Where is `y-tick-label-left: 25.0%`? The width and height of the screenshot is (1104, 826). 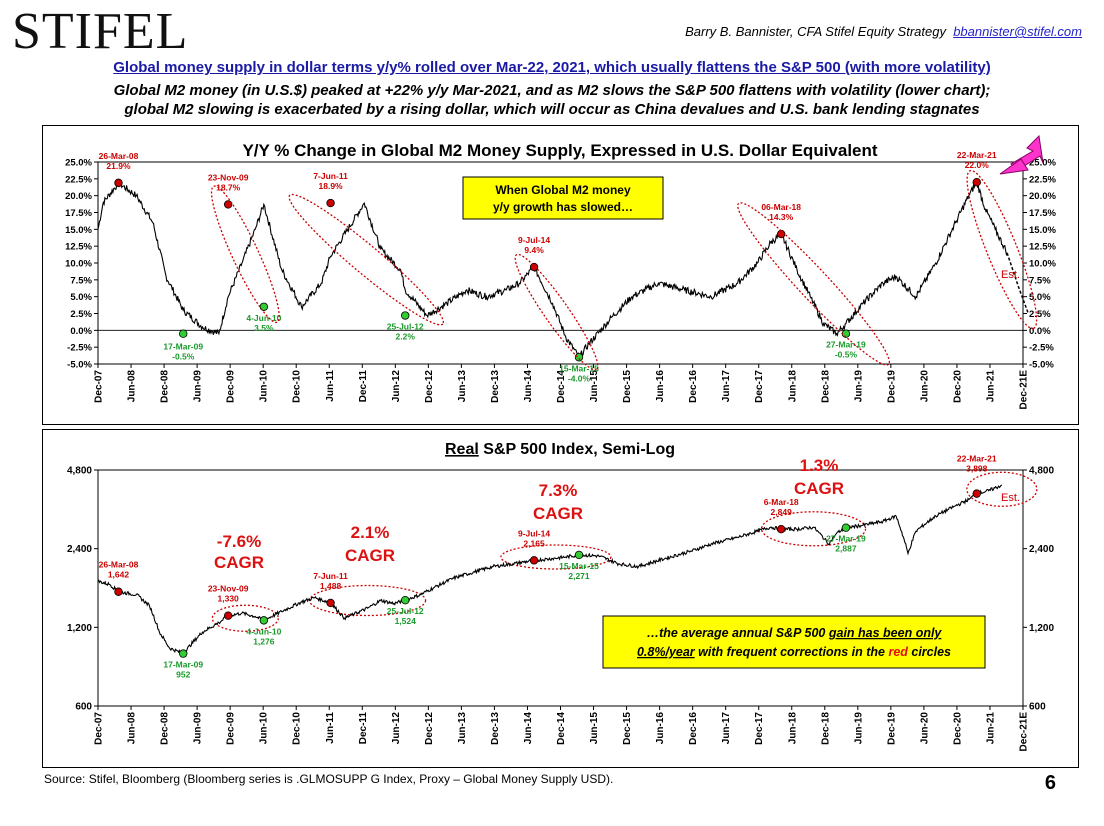
y-tick-label-left: 25.0% is located at coordinates (78, 163).